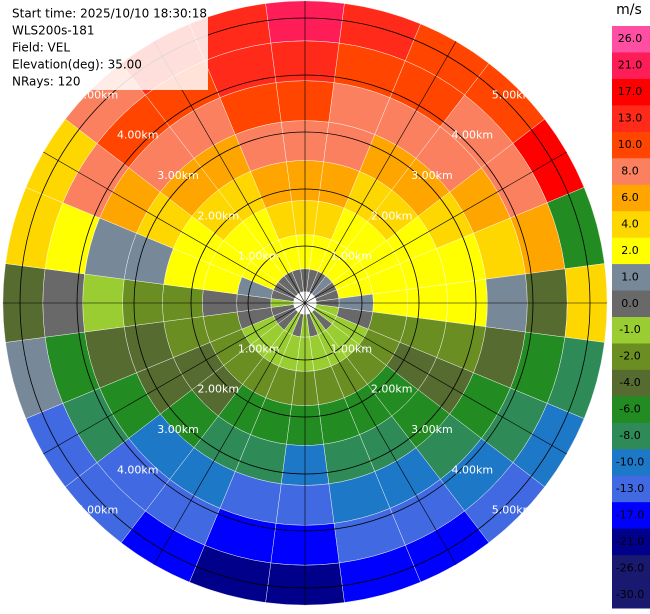 This screenshot has height=614, width=650. I want to click on colorbar-label: -26.0, so click(630, 567).